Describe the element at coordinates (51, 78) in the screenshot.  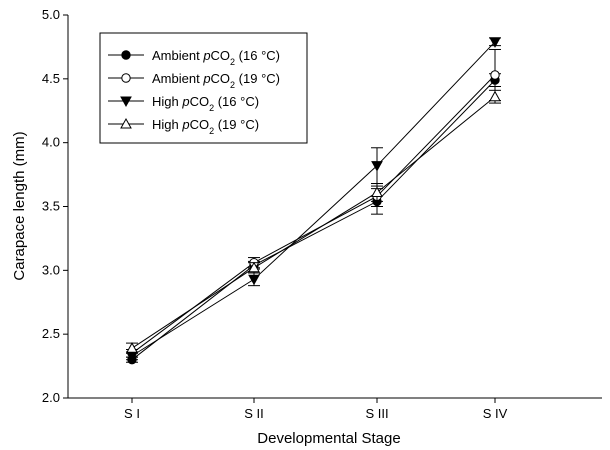
I see `y-tick-label: 4.5` at that location.